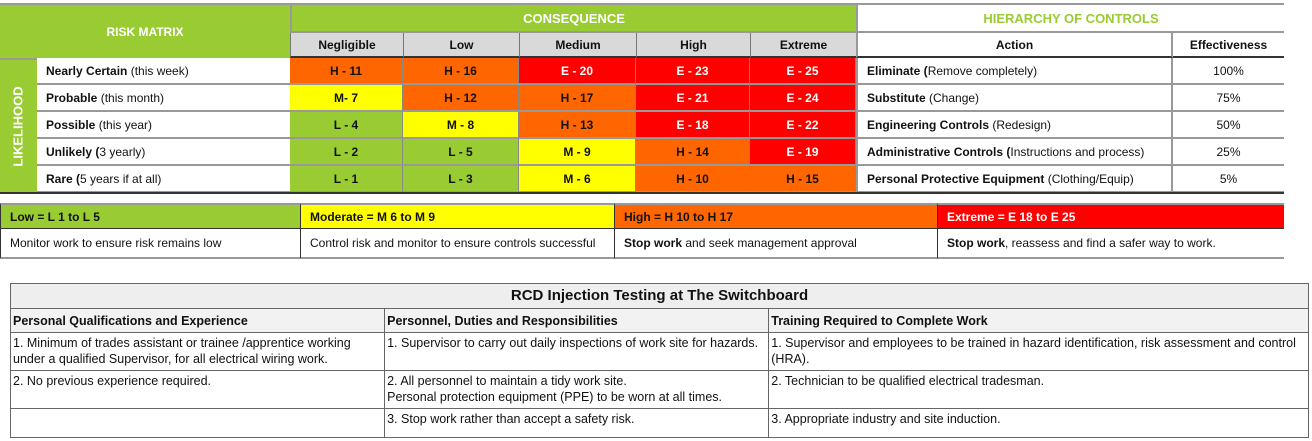 Image resolution: width=1312 pixels, height=441 pixels. I want to click on consequence-negligible: Negligible, so click(346, 45).